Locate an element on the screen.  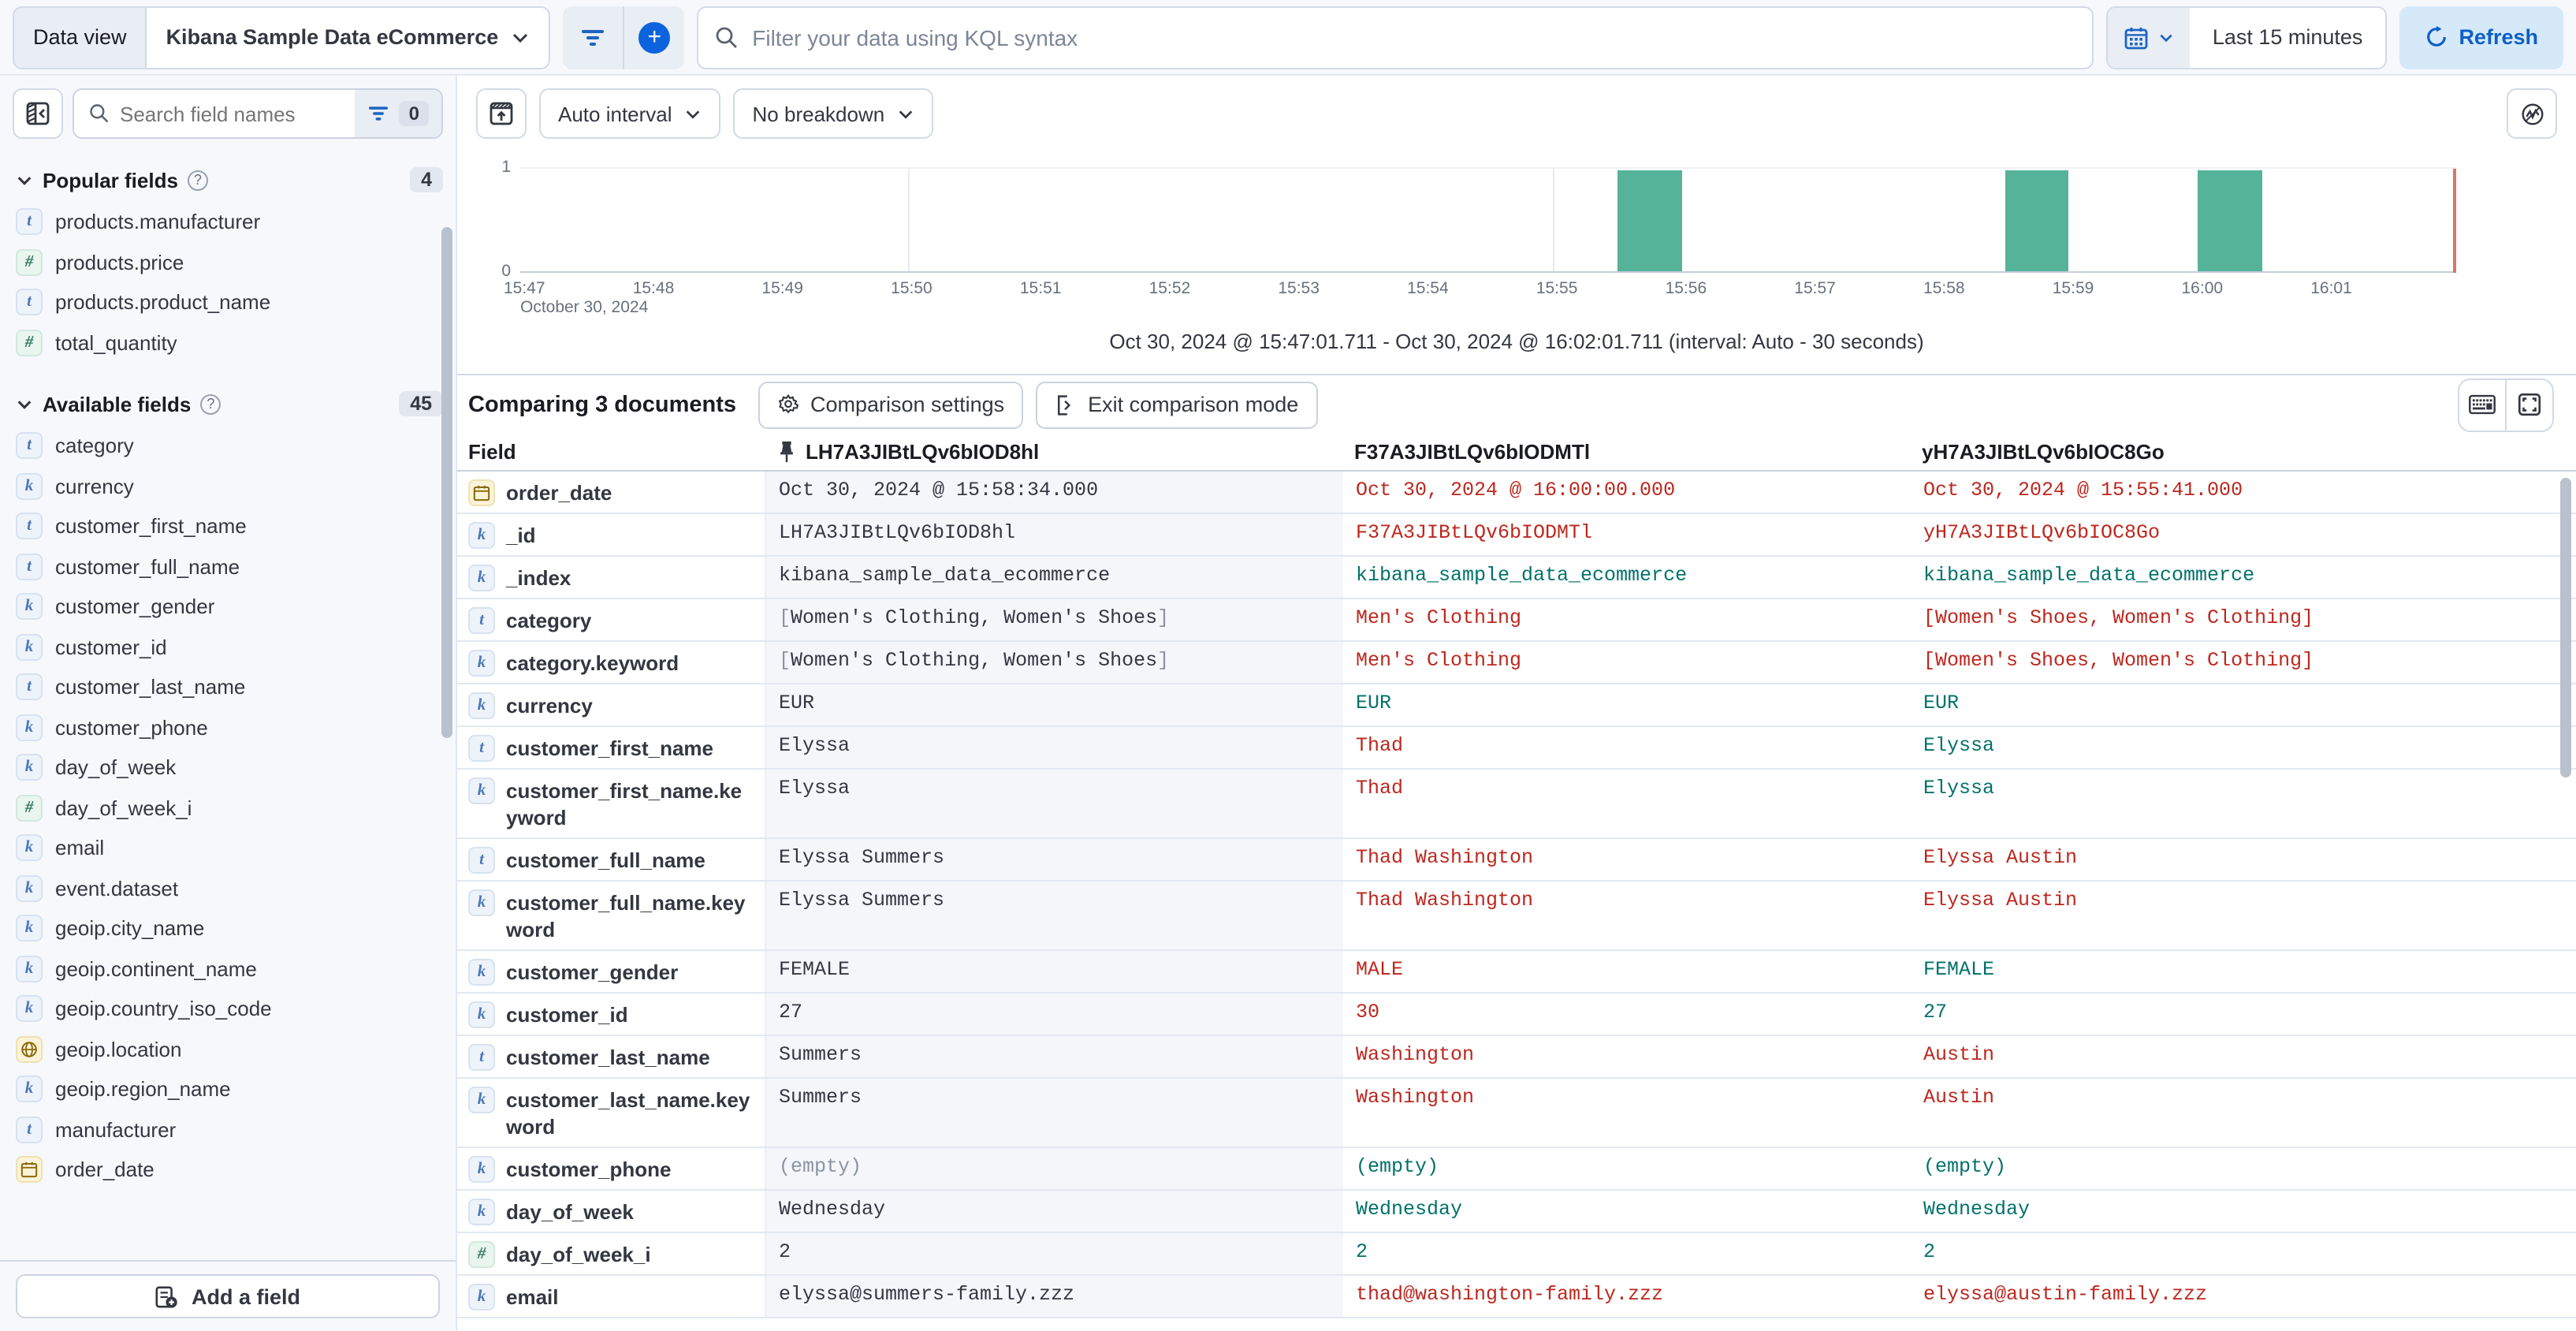
value-cell: Washington is located at coordinates (1415, 1055).